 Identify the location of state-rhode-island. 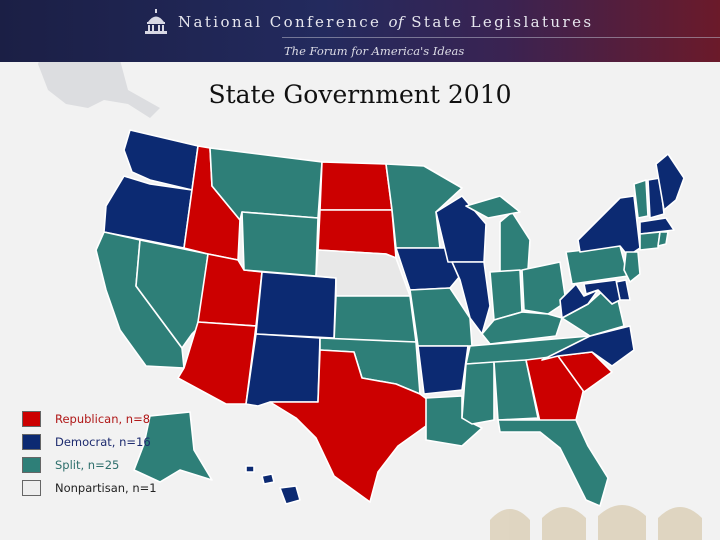
(663, 239).